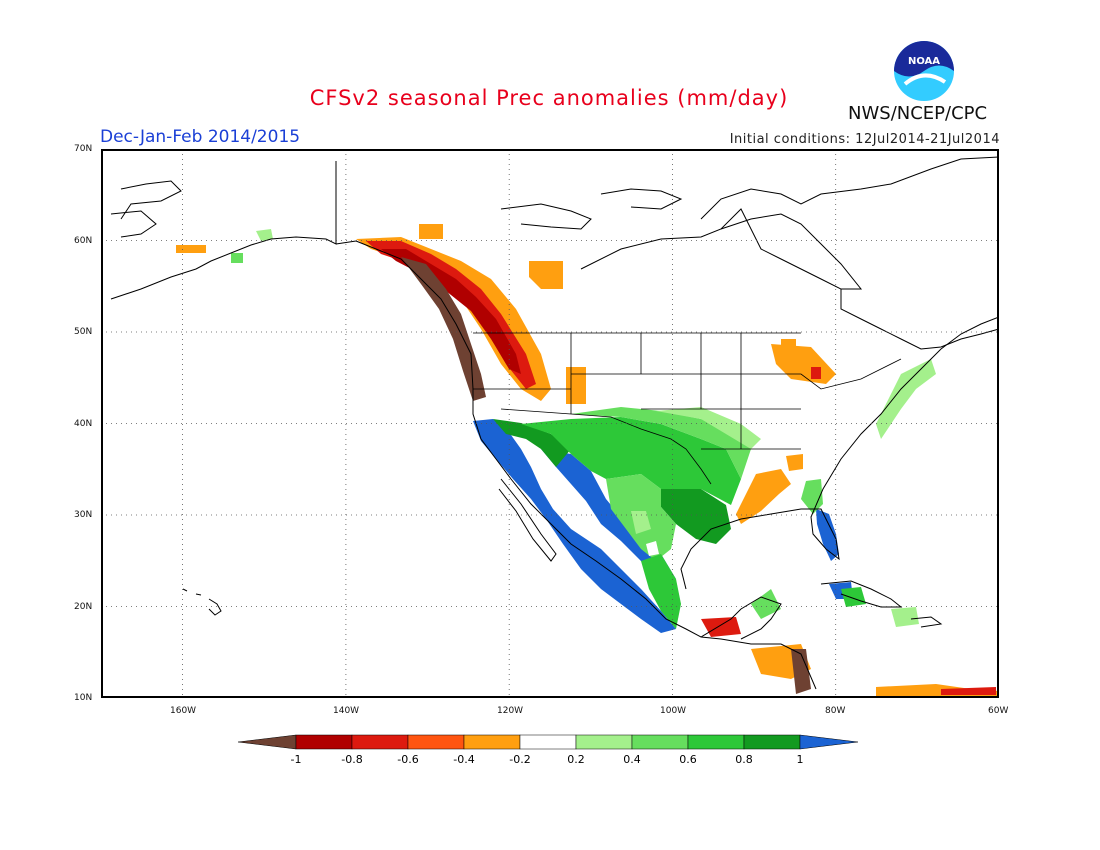  Describe the element at coordinates (83, 424) in the screenshot. I see `lat-label-40n: 40N` at that location.